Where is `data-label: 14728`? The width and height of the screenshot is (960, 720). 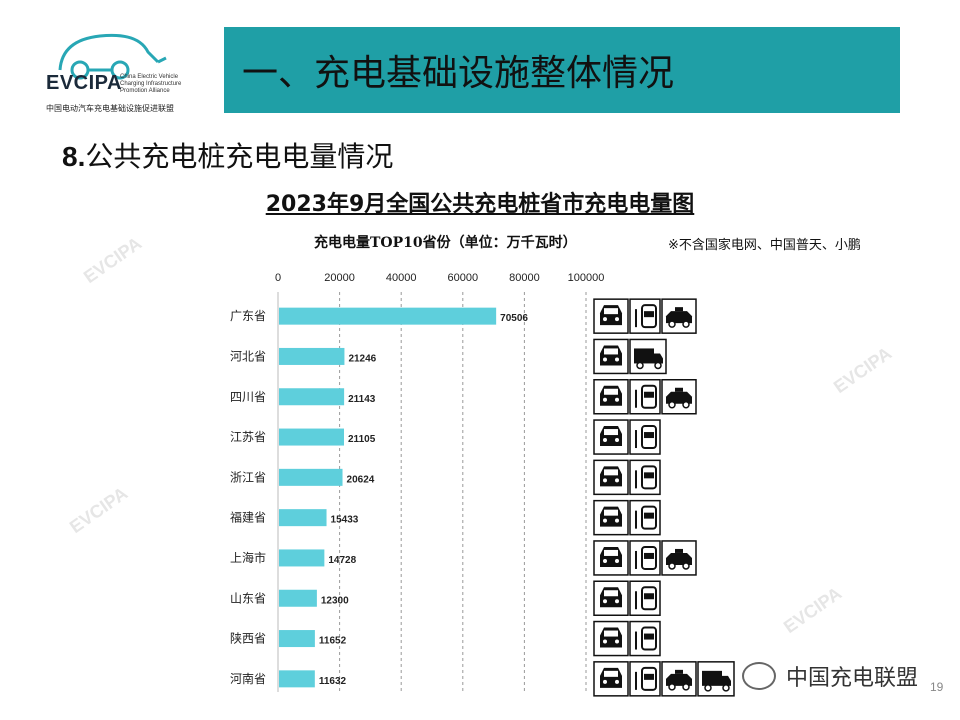 data-label: 14728 is located at coordinates (342, 560).